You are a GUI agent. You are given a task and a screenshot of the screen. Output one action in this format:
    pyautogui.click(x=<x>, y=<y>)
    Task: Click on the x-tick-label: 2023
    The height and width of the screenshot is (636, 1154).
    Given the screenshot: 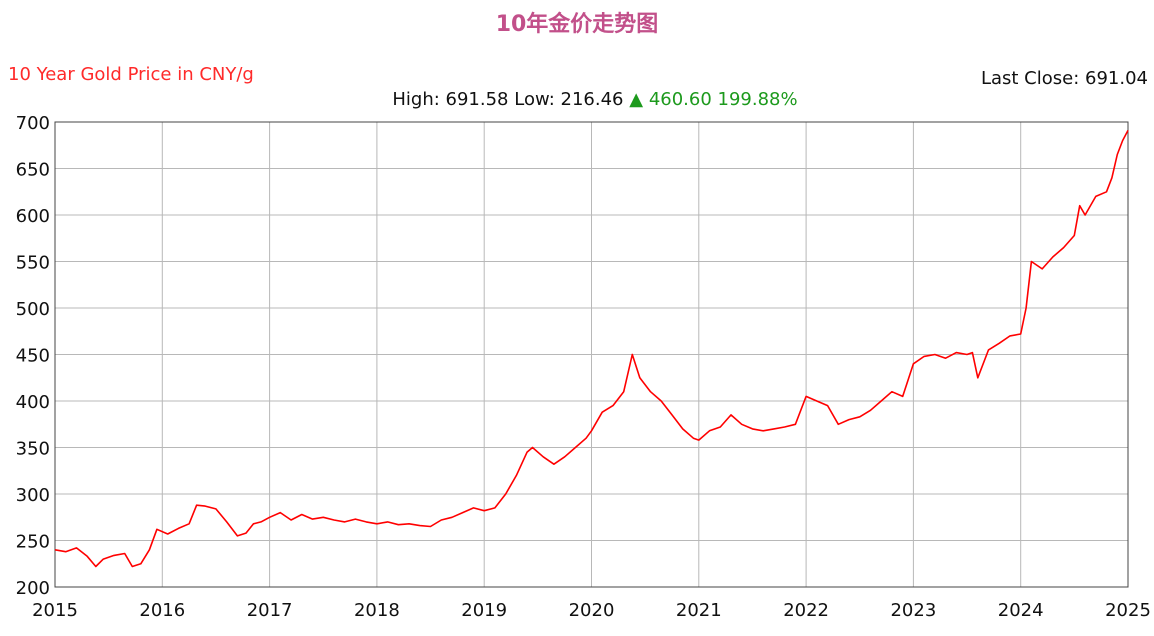 What is the action you would take?
    pyautogui.click(x=913, y=610)
    